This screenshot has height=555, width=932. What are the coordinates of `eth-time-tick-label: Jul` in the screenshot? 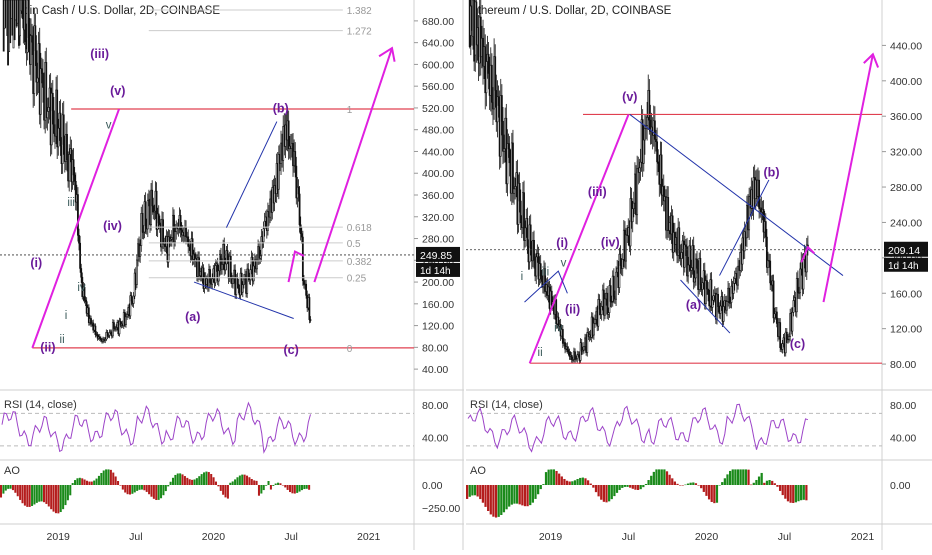 It's located at (784, 537).